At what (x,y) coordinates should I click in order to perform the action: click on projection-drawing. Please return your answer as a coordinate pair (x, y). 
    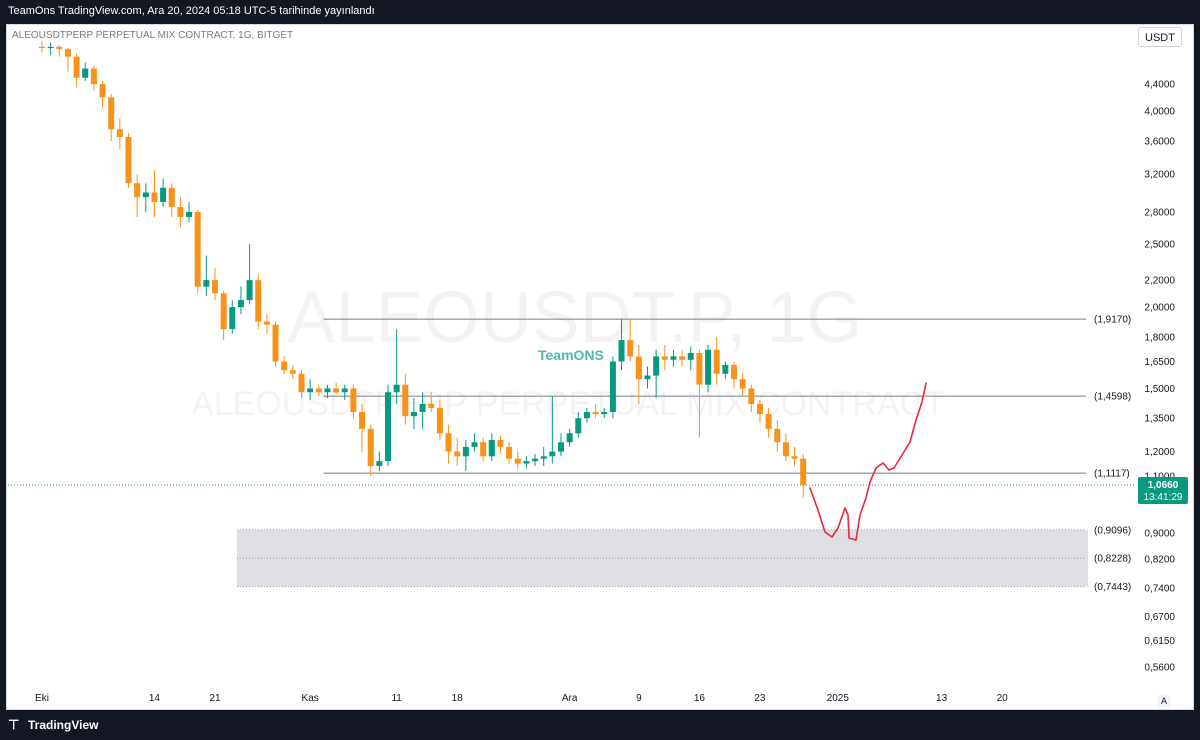
    Looking at the image, I should click on (868, 461).